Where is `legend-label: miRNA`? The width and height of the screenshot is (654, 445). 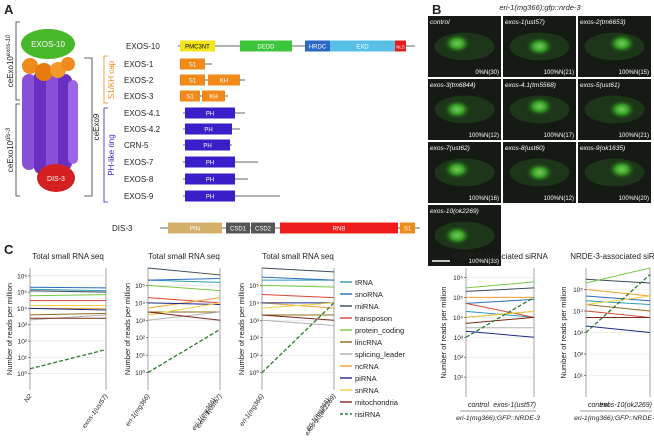 legend-label: miRNA is located at coordinates (367, 306).